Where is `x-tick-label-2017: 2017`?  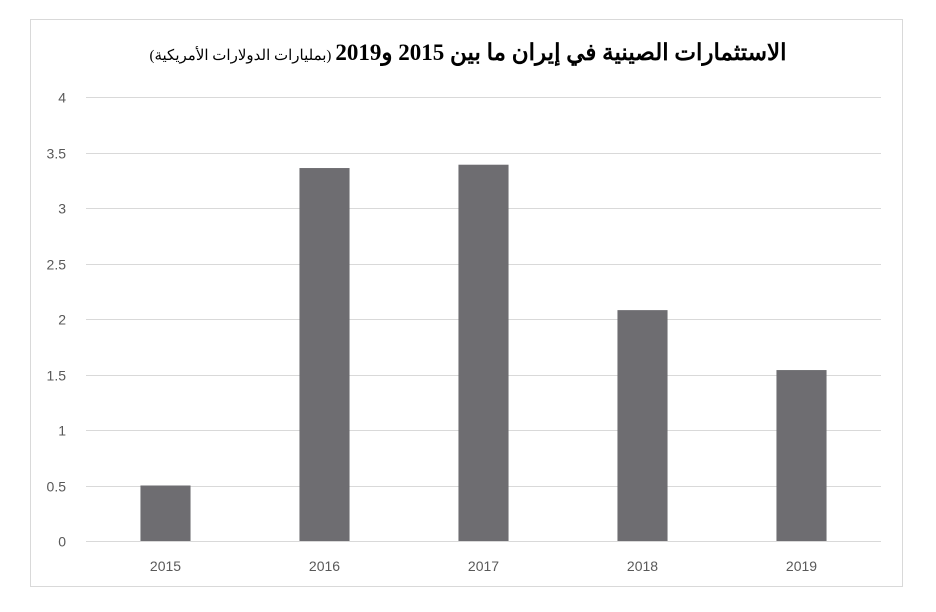 x-tick-label-2017: 2017 is located at coordinates (483, 566).